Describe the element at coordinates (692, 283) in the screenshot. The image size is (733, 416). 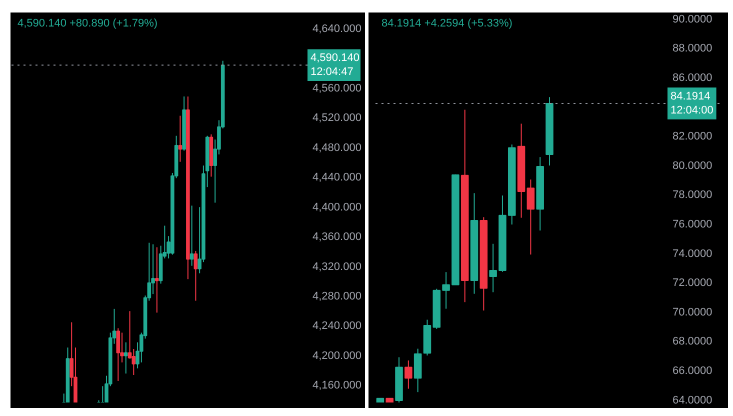
I see `y-tick-label: 72.0000` at that location.